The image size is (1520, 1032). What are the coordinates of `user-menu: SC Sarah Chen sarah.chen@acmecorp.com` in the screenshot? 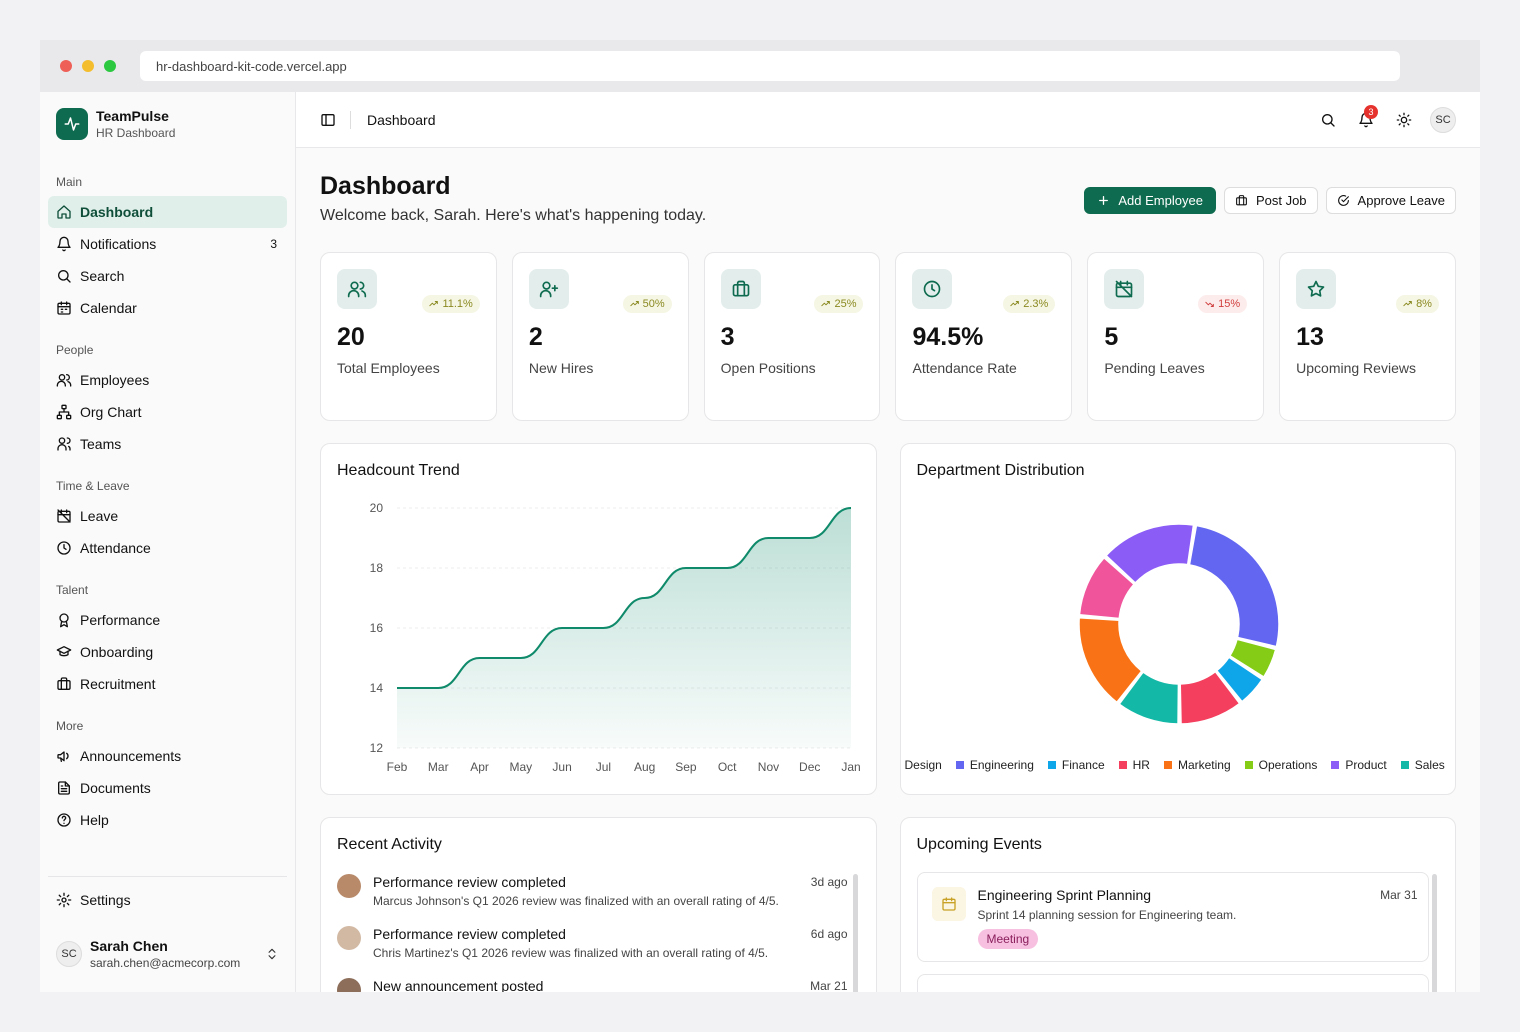 It's located at (167, 954).